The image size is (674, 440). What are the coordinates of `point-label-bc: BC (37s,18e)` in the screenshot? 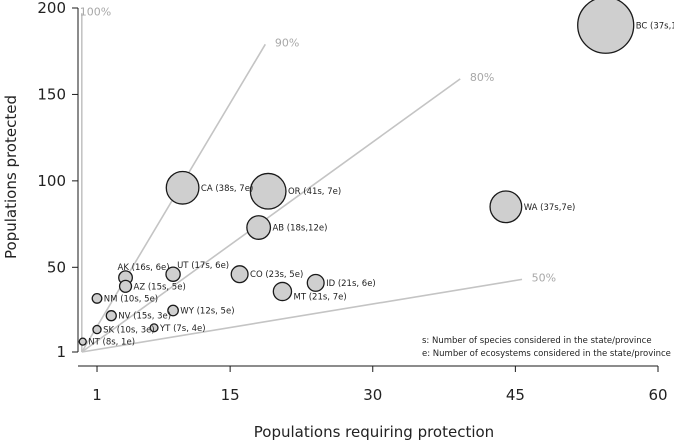 It's located at (655, 26).